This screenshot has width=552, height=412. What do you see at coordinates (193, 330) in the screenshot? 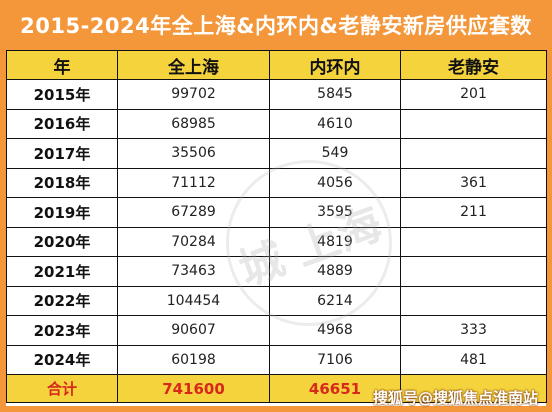
I see `cell-all-shanghai: 90607` at bounding box center [193, 330].